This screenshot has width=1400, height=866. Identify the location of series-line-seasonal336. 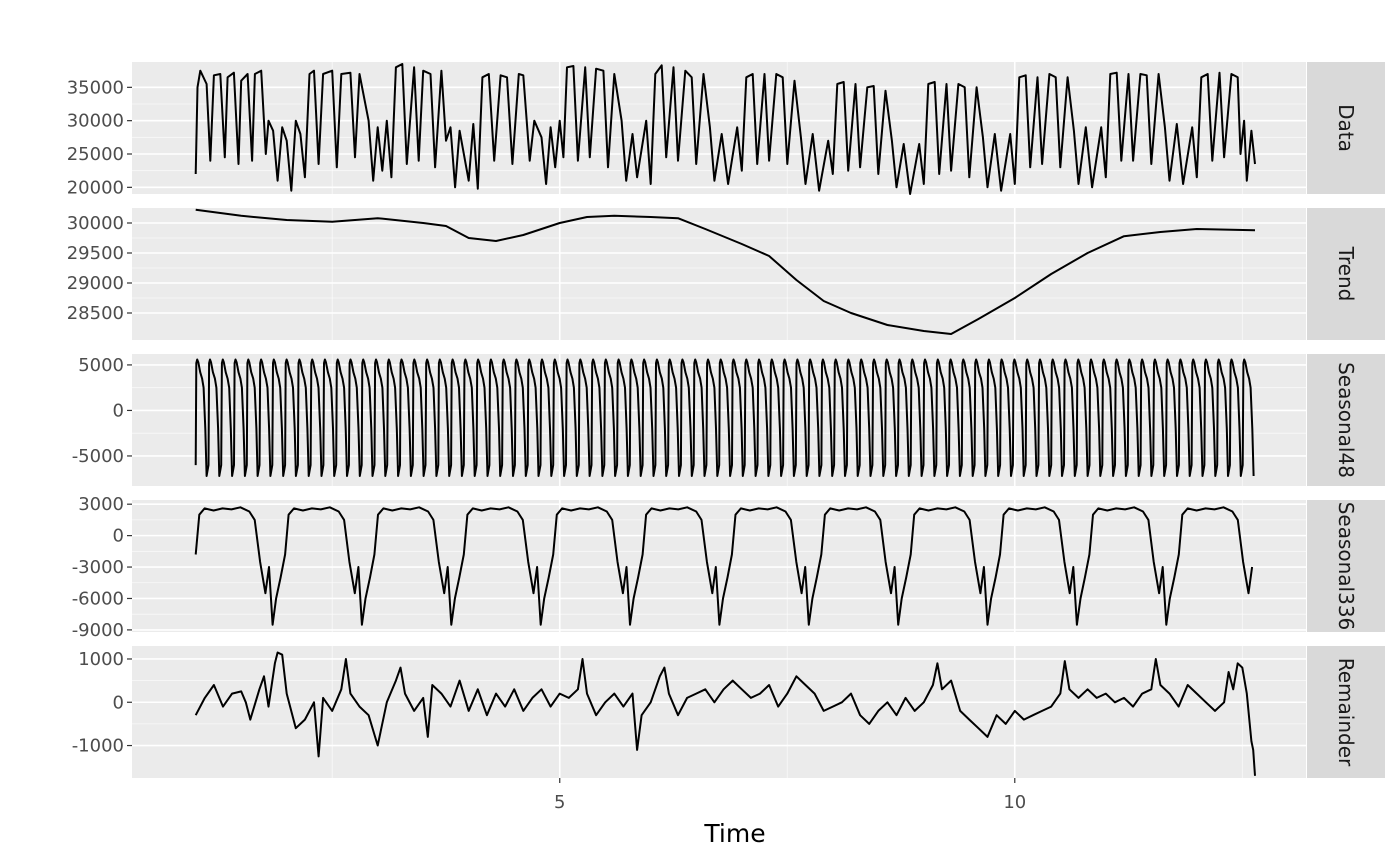
(724, 566).